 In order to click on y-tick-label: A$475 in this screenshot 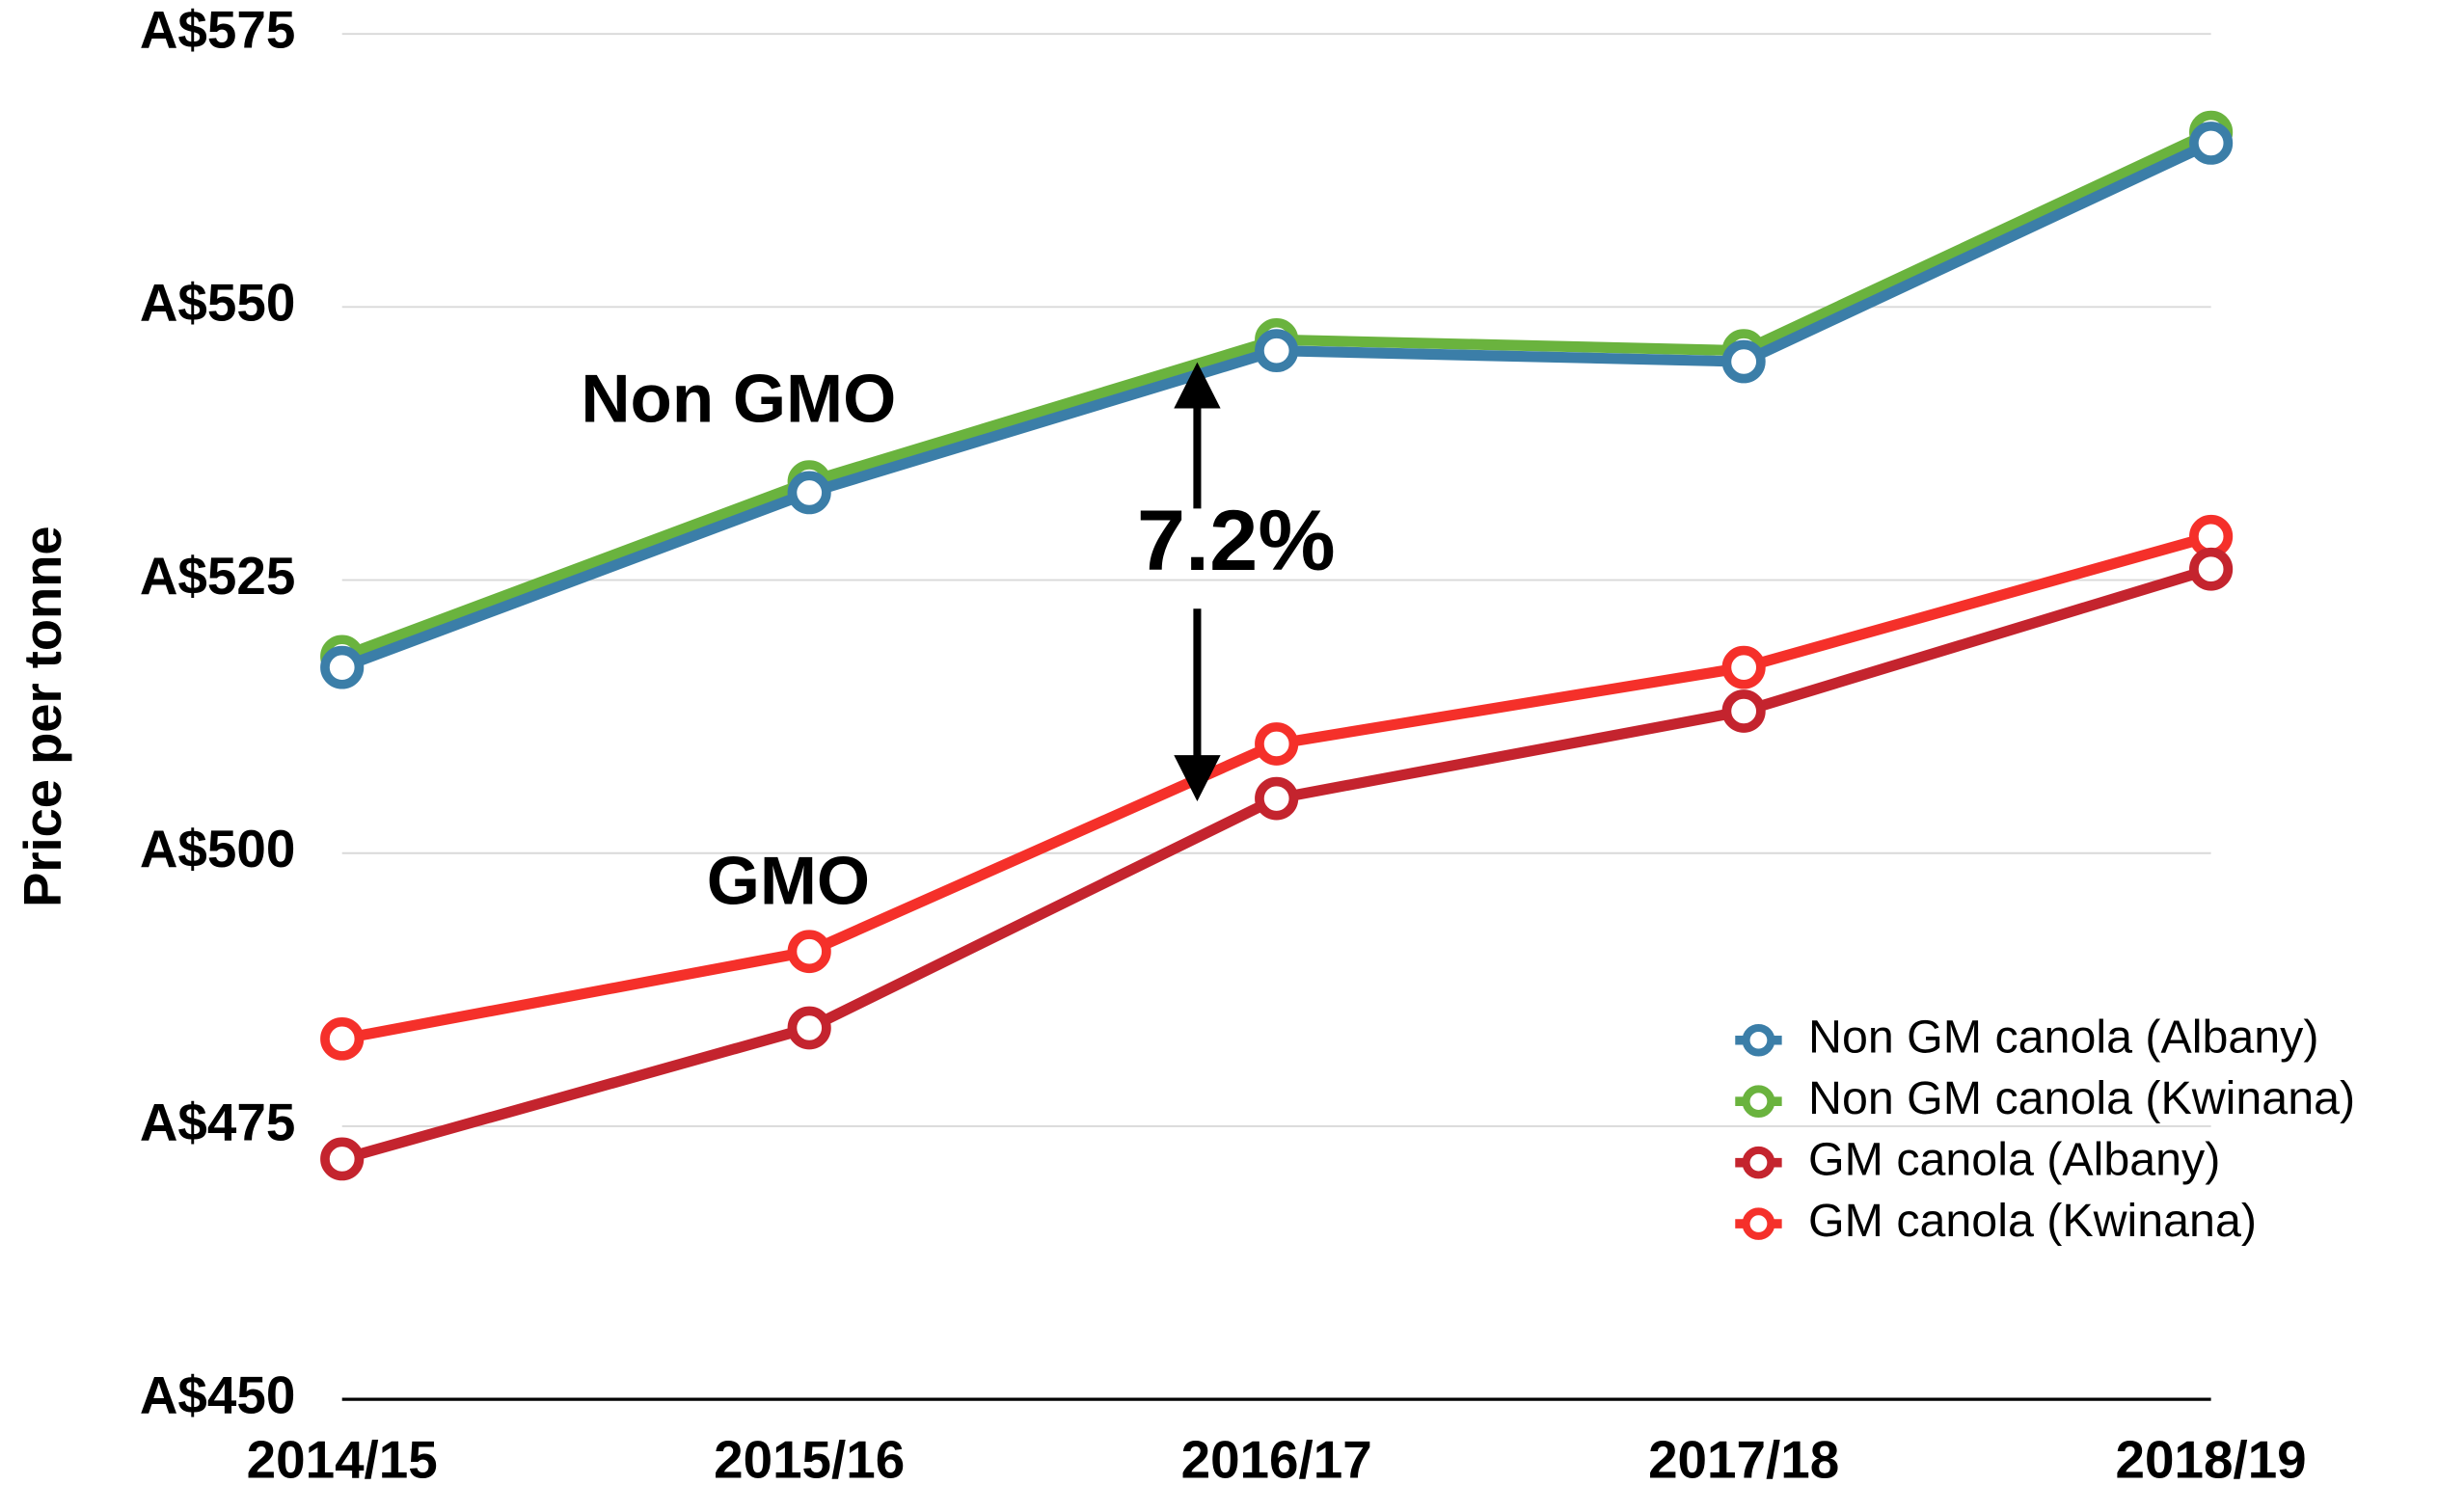, I will do `click(218, 1123)`.